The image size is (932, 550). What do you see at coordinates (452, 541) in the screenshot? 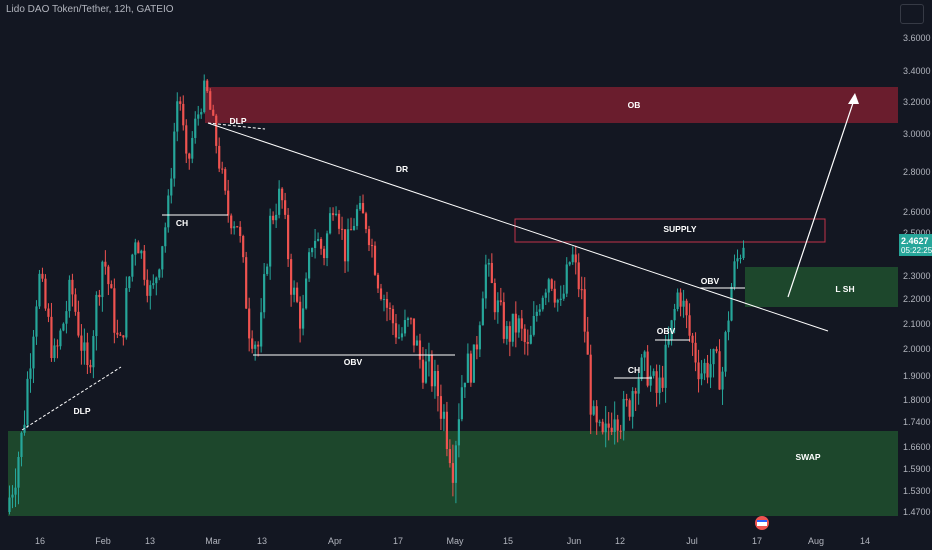
I see `time-axis: 16 Feb 13 Mar 13 Apr 17 May 15 Jun 12 Jul 17 Aug 14` at bounding box center [452, 541].